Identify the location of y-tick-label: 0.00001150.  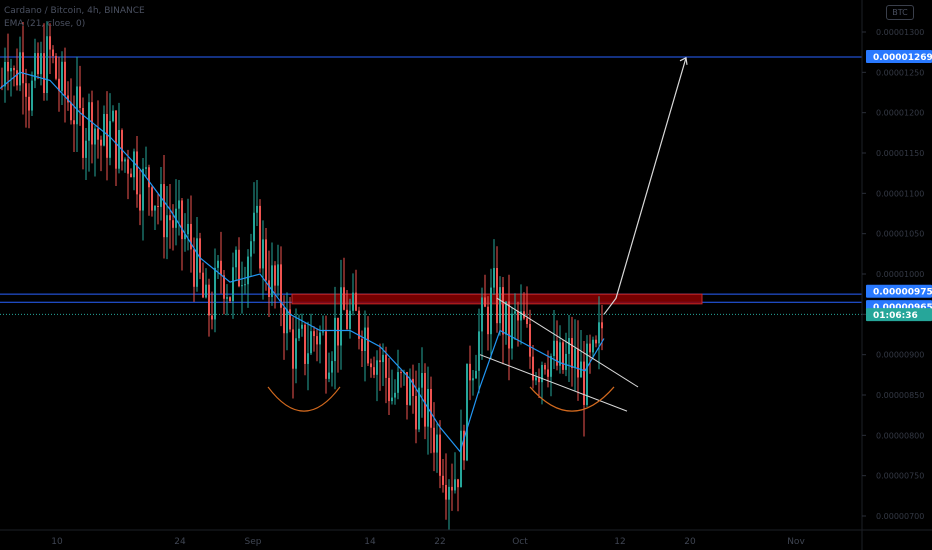
(900, 153).